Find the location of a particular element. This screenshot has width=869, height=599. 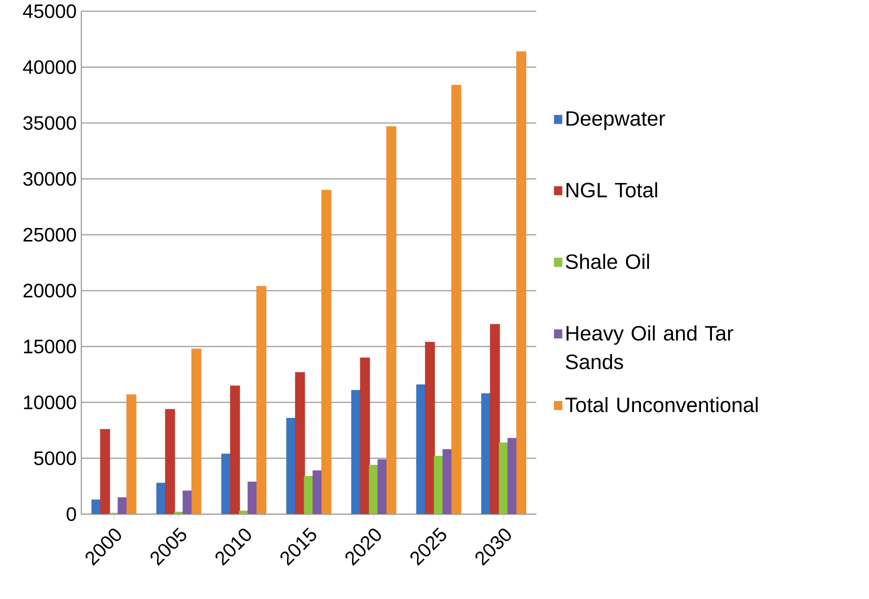

y-tick-label: 15000 is located at coordinates (50, 347).